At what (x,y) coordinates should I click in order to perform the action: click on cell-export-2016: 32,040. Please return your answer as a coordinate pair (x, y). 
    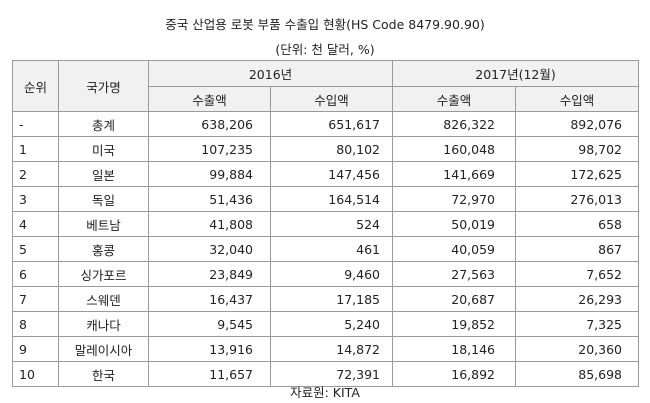
    Looking at the image, I should click on (209, 249).